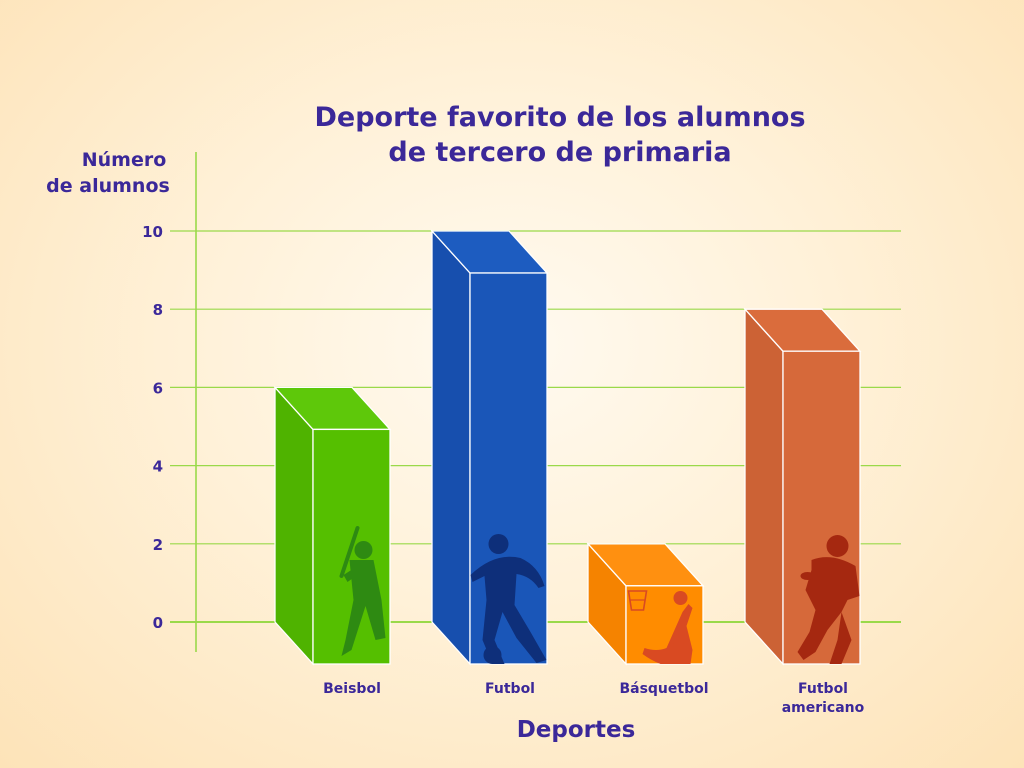 The width and height of the screenshot is (1024, 768). What do you see at coordinates (508, 599) in the screenshot?
I see `soccer-player-icon` at bounding box center [508, 599].